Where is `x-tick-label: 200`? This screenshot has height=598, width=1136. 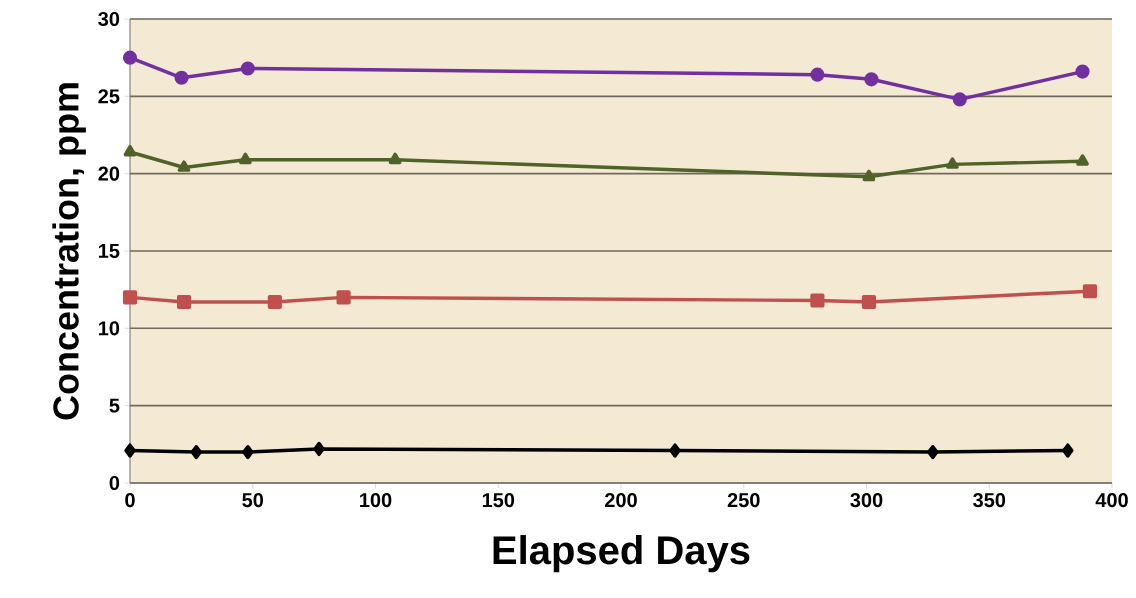 x-tick-label: 200 is located at coordinates (621, 500).